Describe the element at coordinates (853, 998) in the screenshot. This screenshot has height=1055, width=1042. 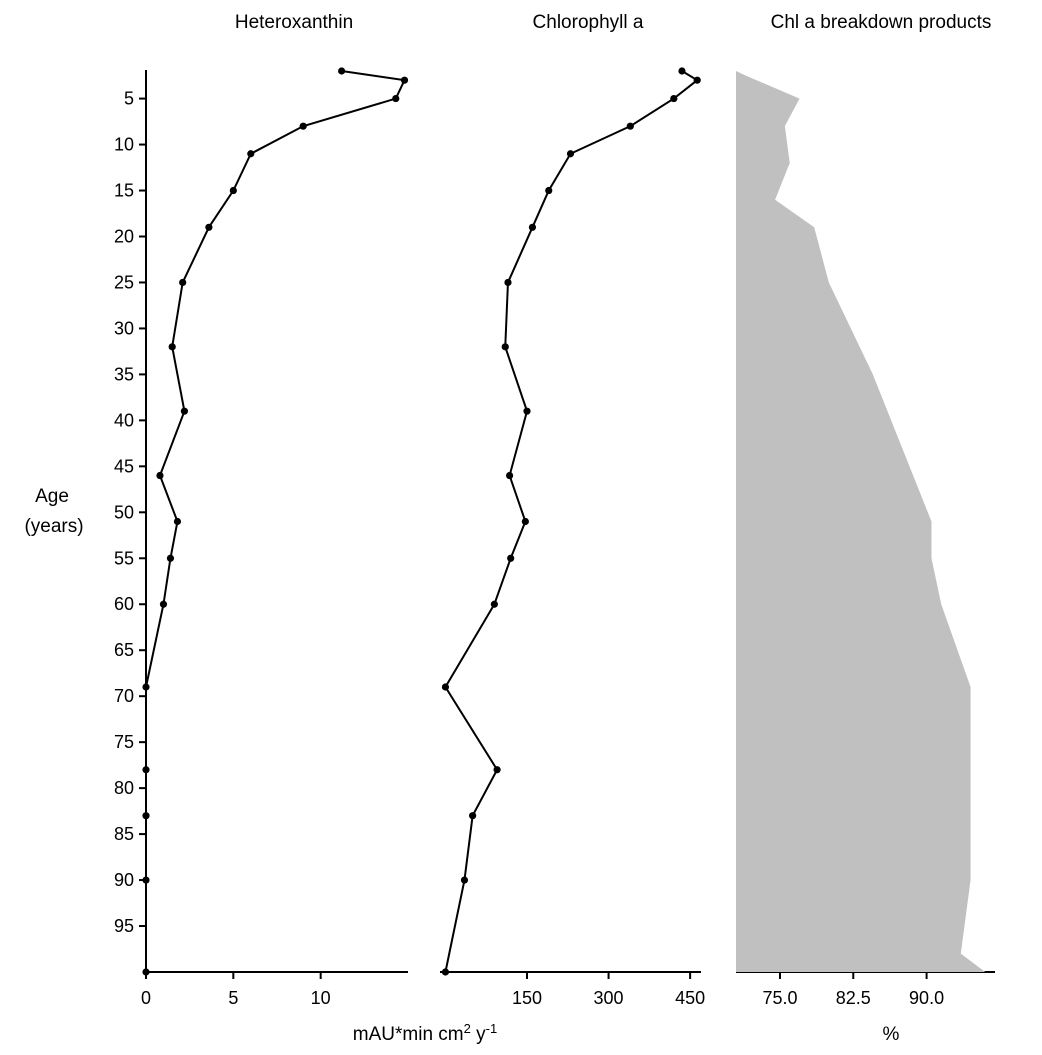
I see `x-tick-label: 82.5` at that location.